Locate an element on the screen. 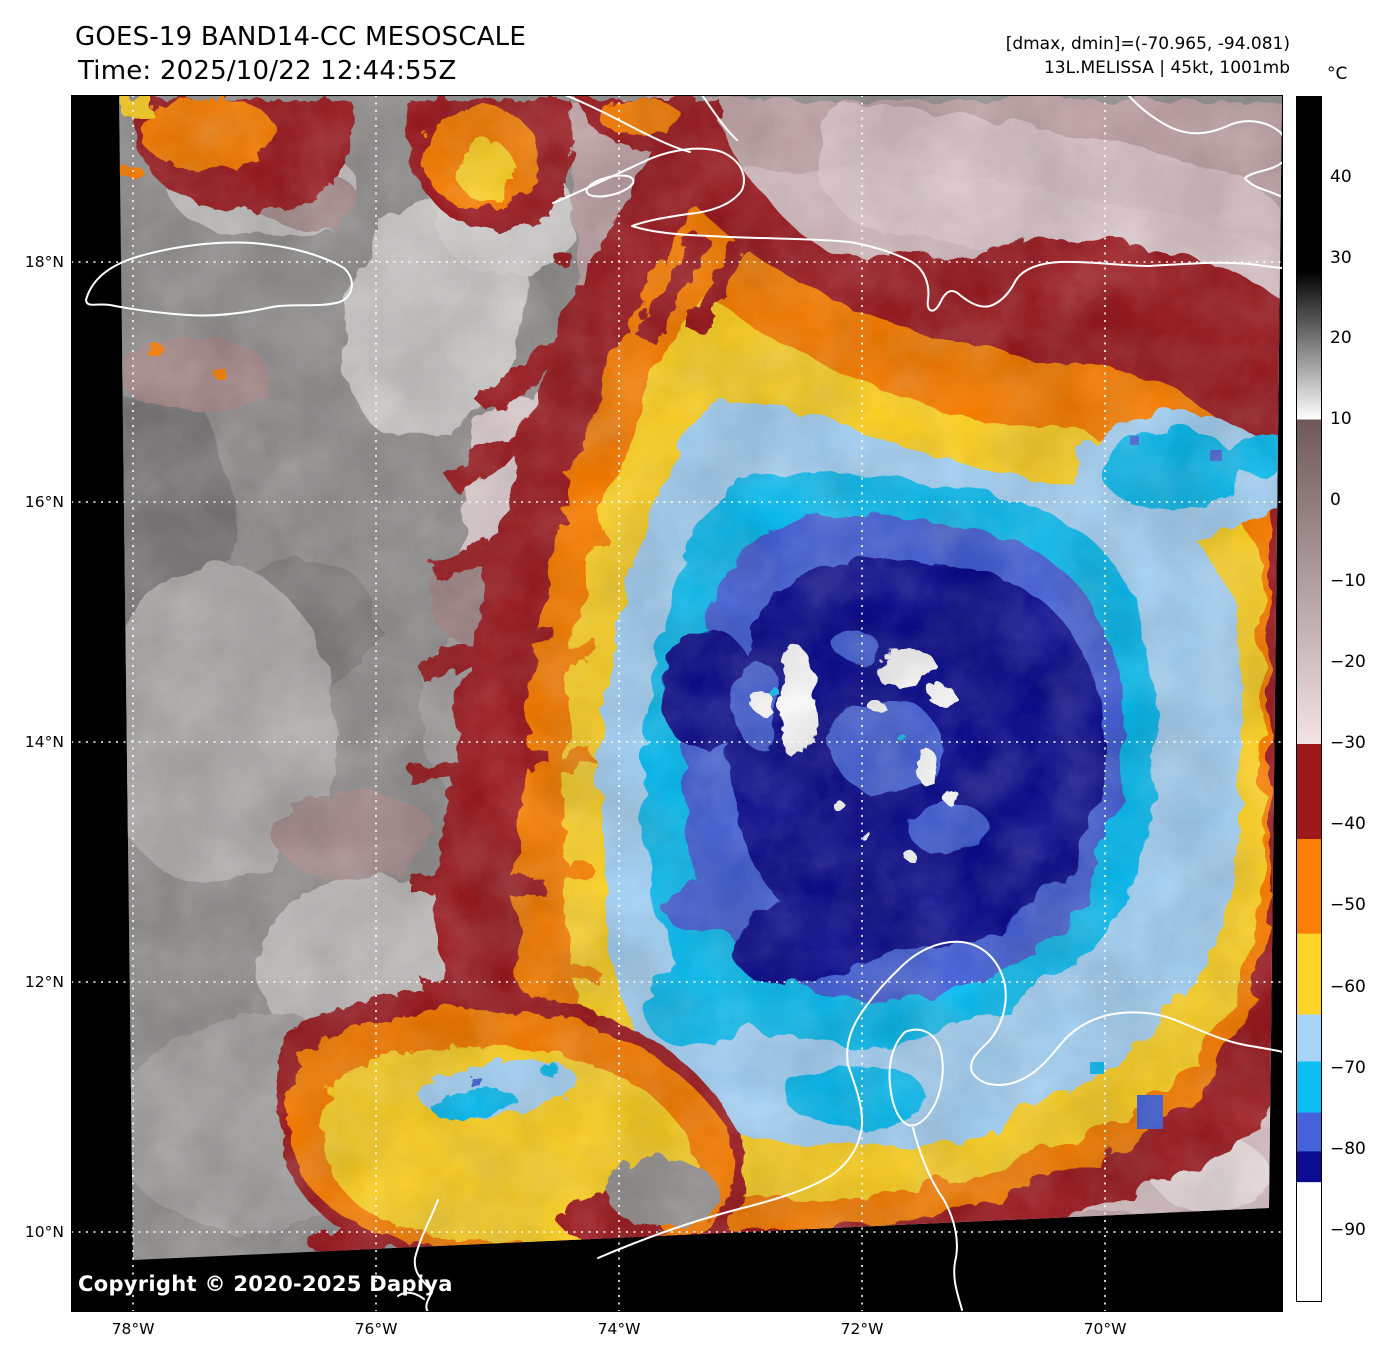 This screenshot has width=1390, height=1359. x-axis-tick: 72°W is located at coordinates (862, 1329).